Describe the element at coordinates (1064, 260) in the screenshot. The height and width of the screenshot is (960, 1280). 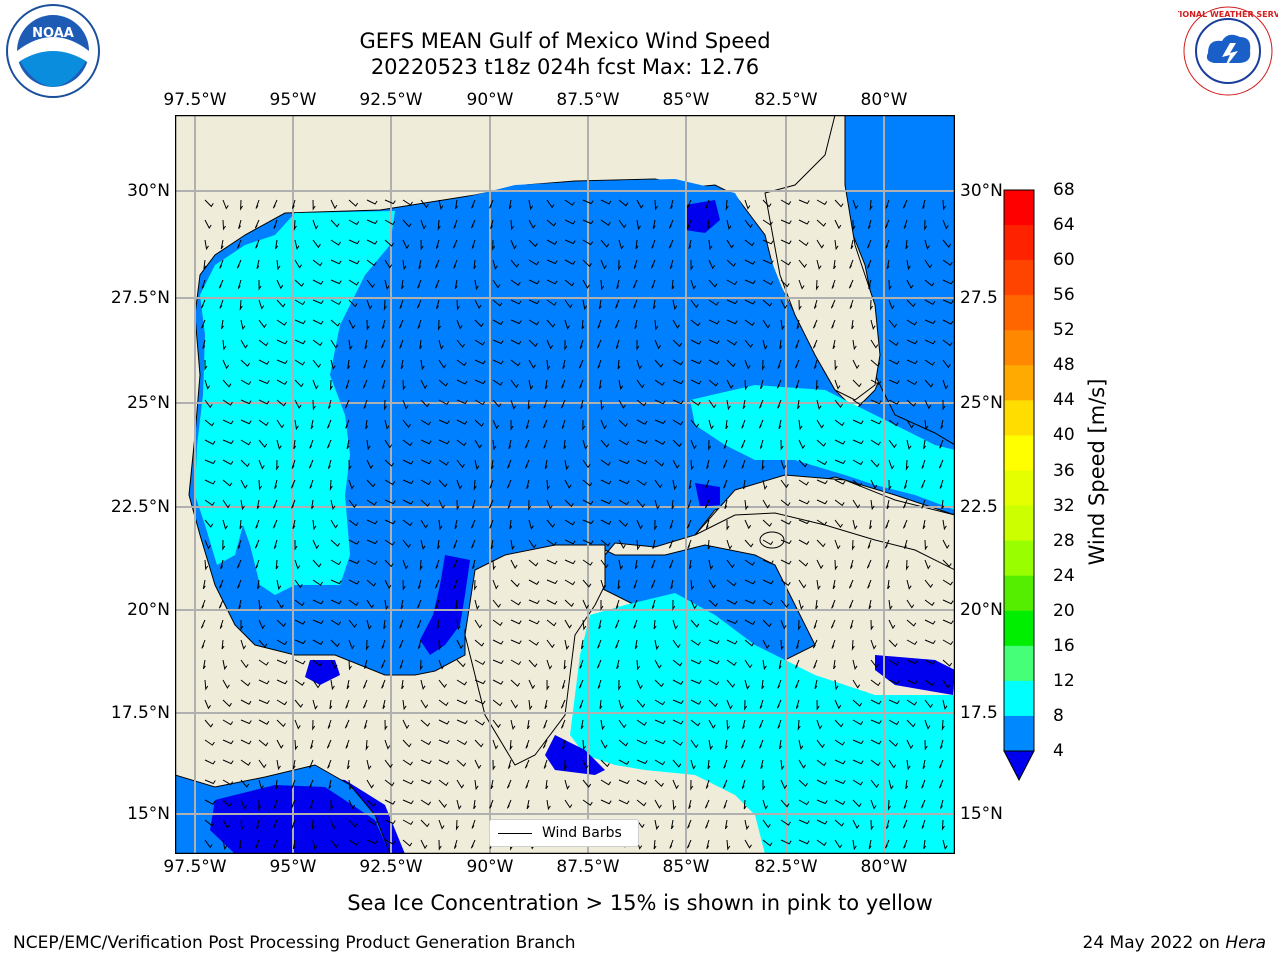
I see `colorbar-tick: 60` at that location.